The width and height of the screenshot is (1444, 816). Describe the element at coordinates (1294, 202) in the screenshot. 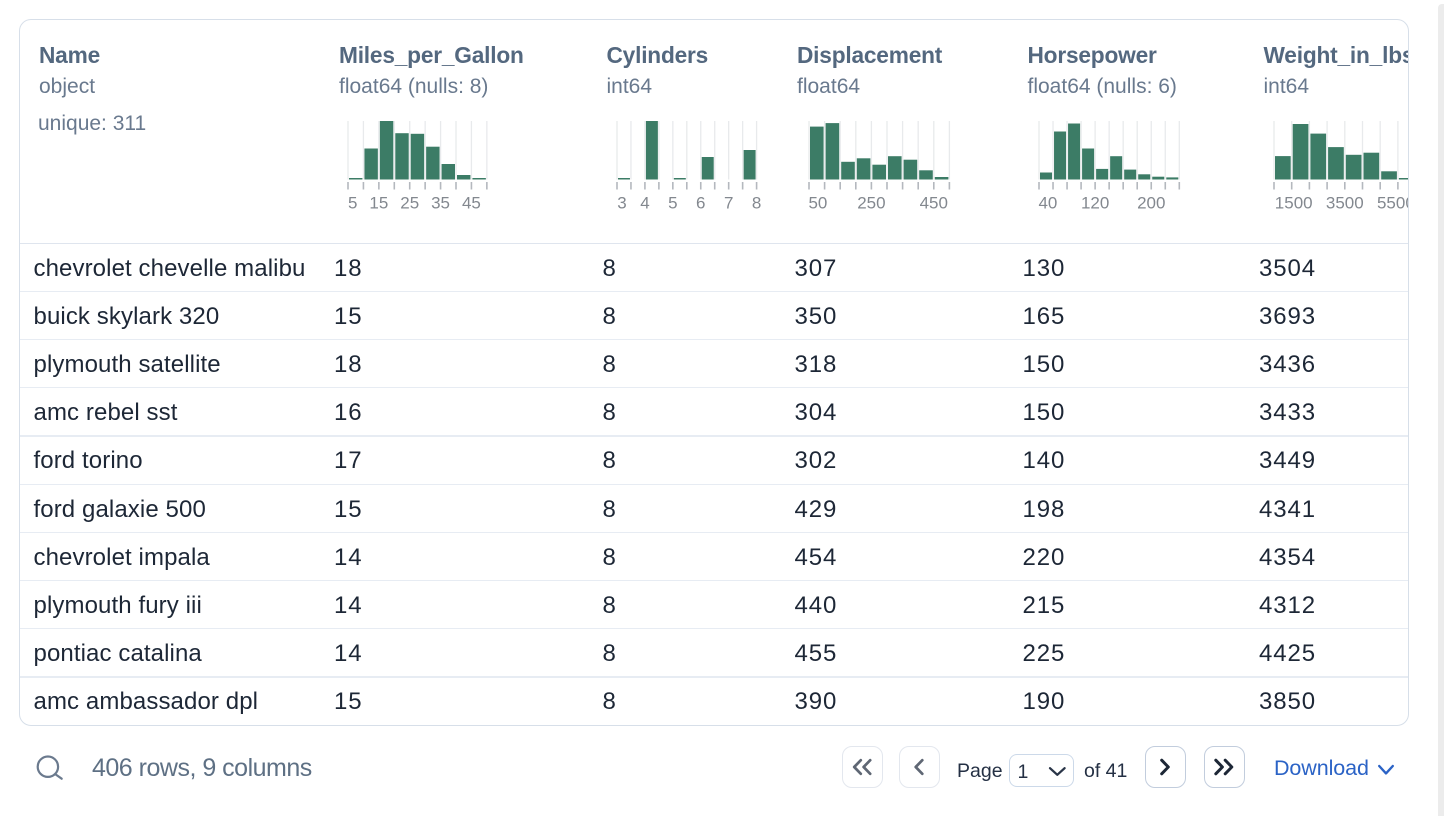

I see `svg-text: 1500` at that location.